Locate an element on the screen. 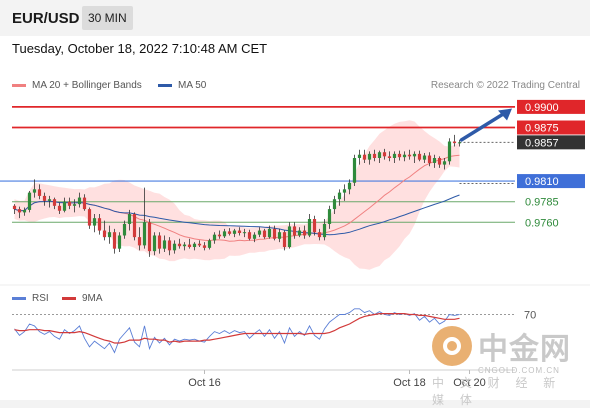 This screenshot has height=408, width=590. timeframe-button: 30 MIN is located at coordinates (107, 18).